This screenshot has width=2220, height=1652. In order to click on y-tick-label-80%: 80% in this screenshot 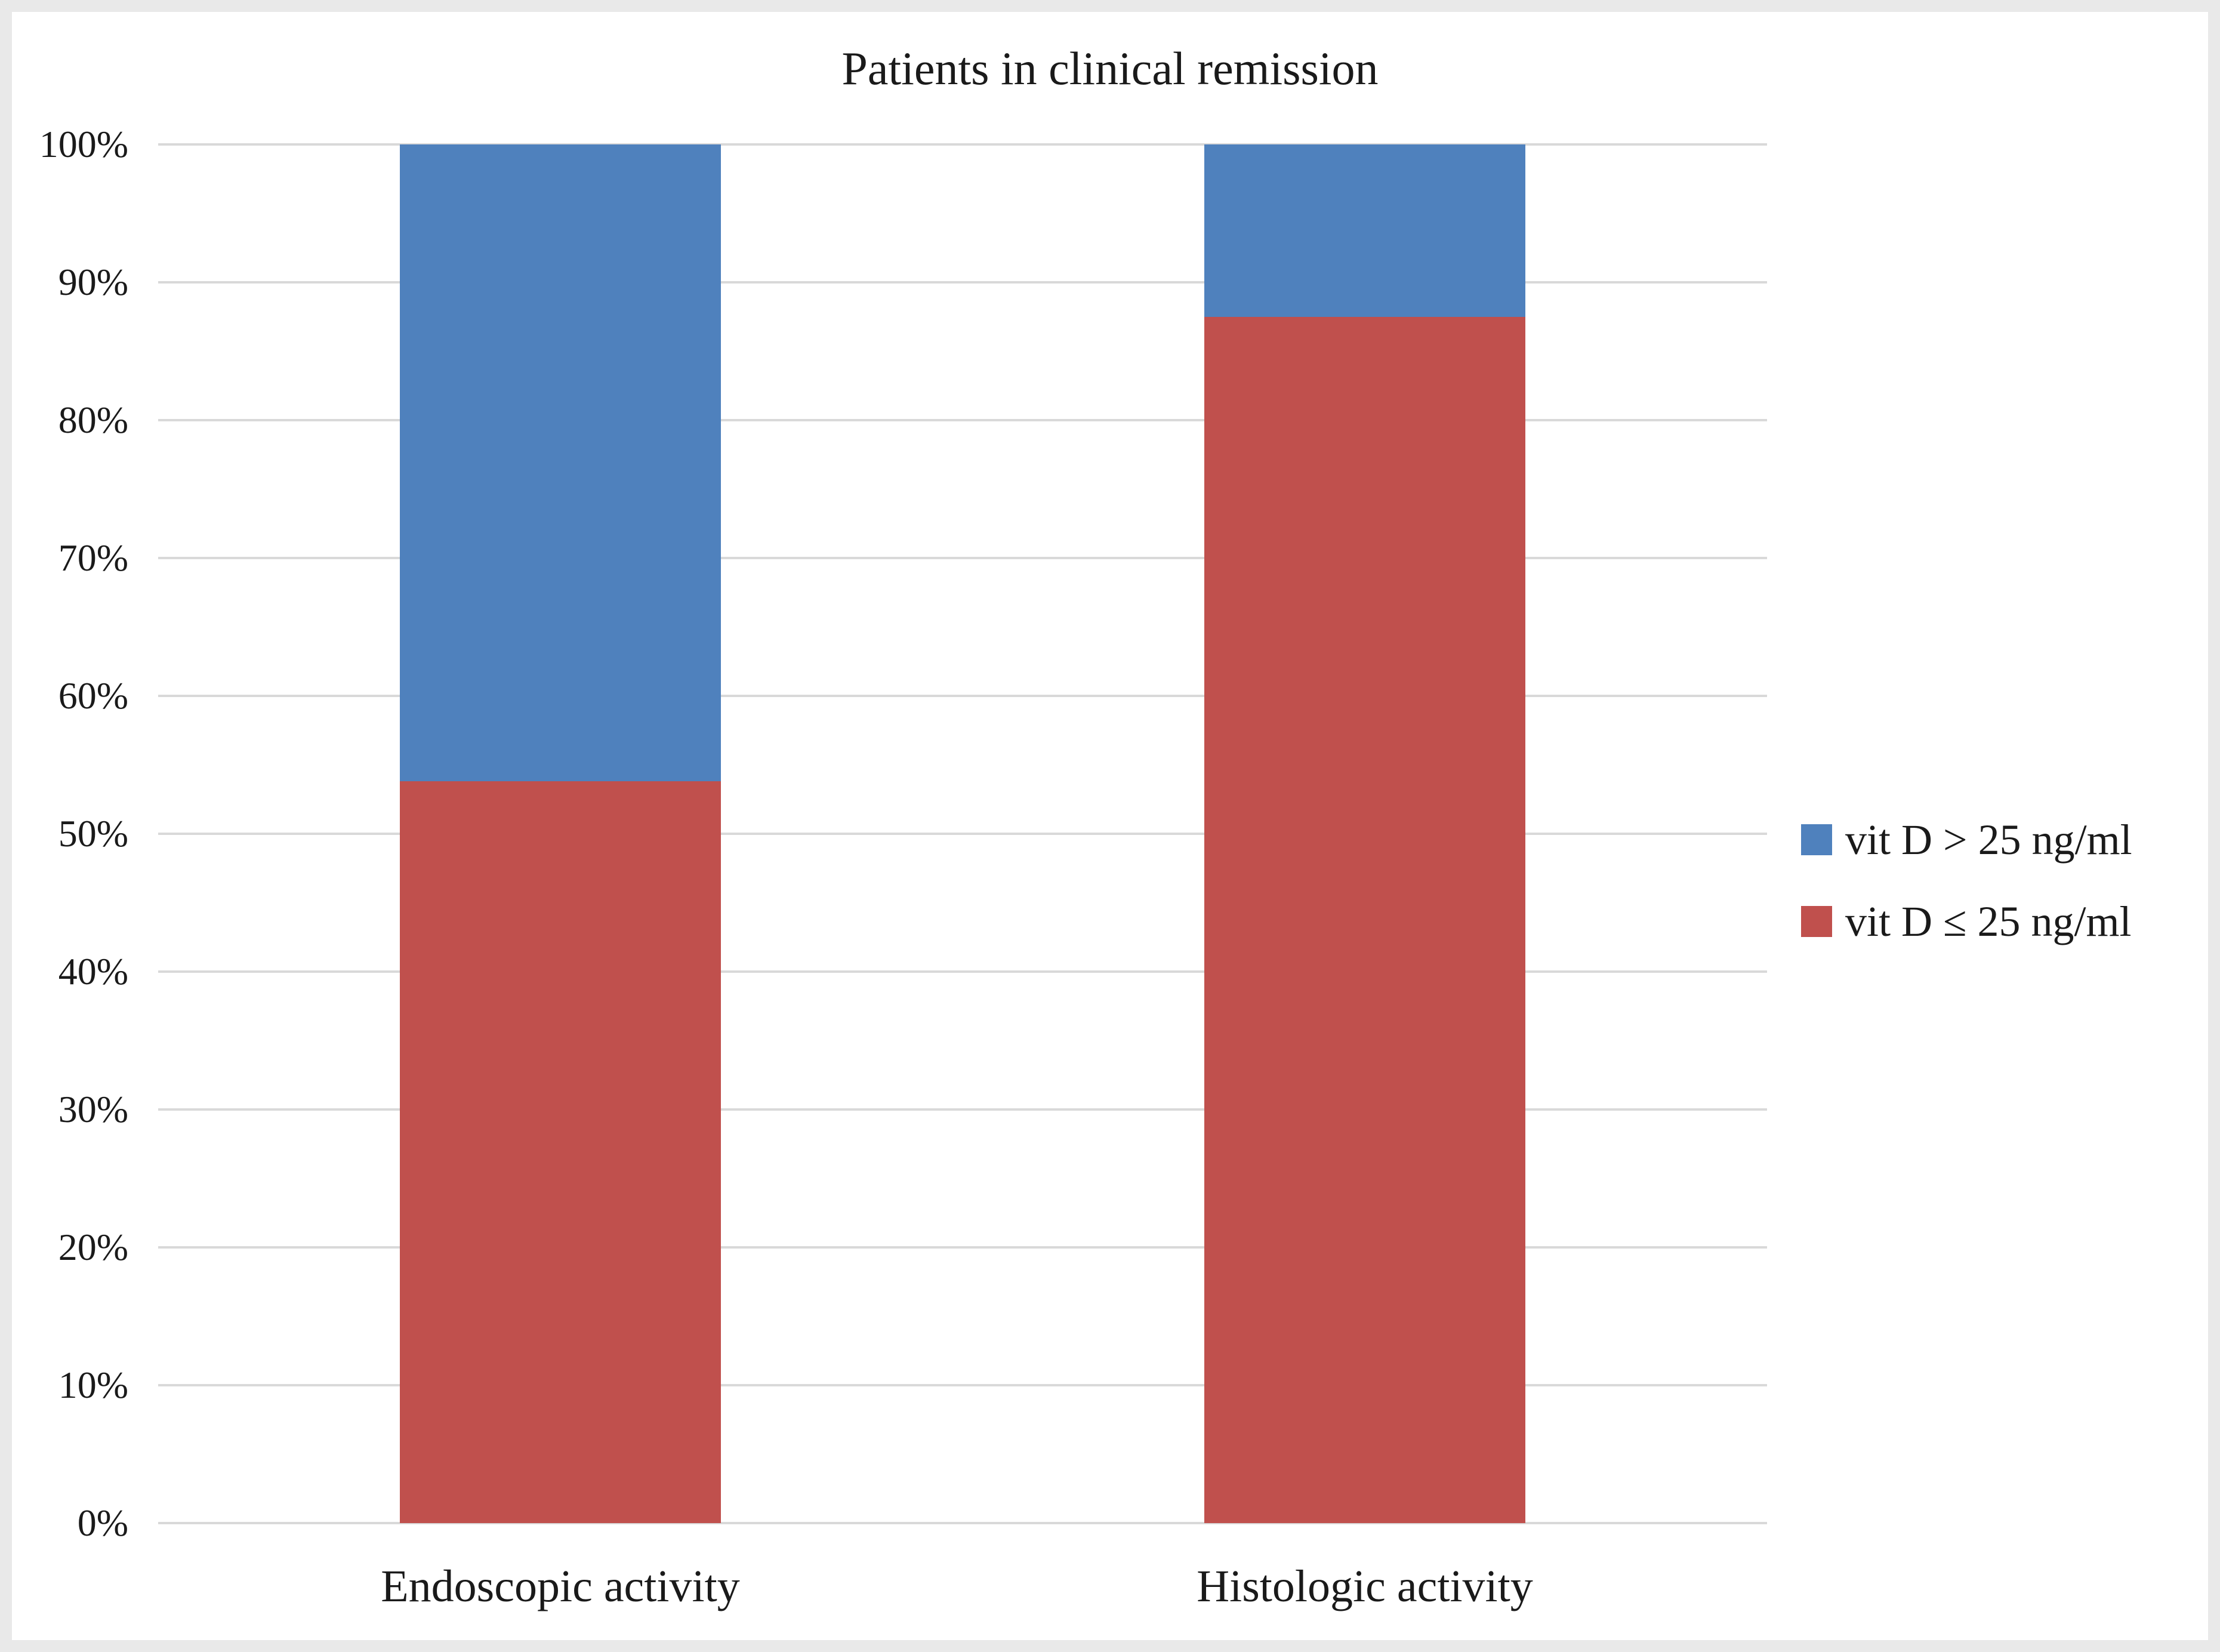, I will do `click(93, 420)`.